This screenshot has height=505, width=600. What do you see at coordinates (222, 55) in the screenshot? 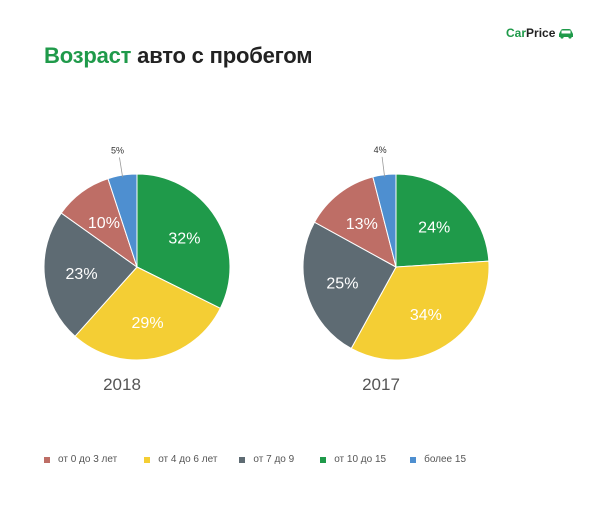
I see `title-rest: авто с пробегом` at bounding box center [222, 55].